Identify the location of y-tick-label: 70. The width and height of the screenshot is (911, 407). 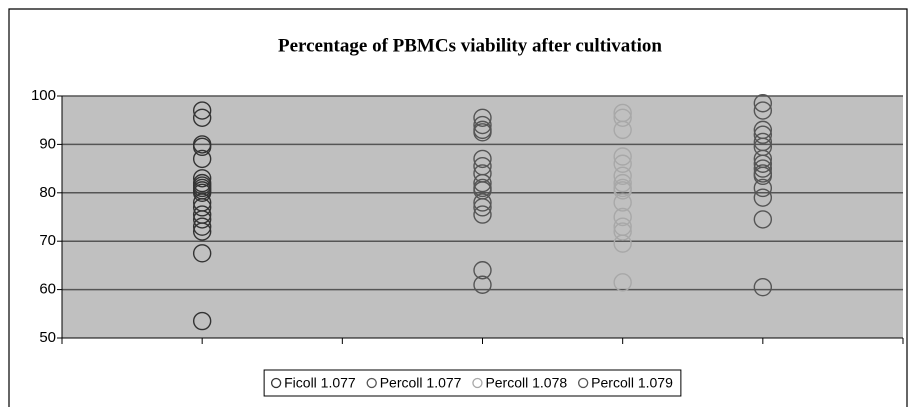
(47, 240).